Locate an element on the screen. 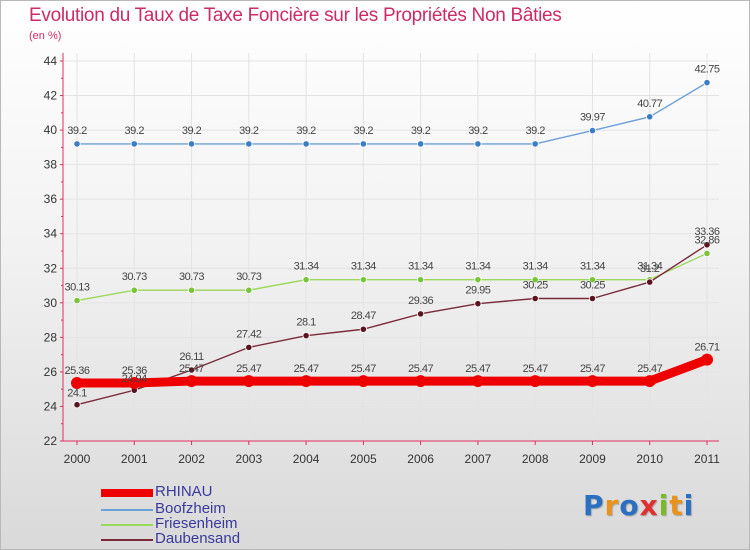  logo-letter: x is located at coordinates (649, 505).